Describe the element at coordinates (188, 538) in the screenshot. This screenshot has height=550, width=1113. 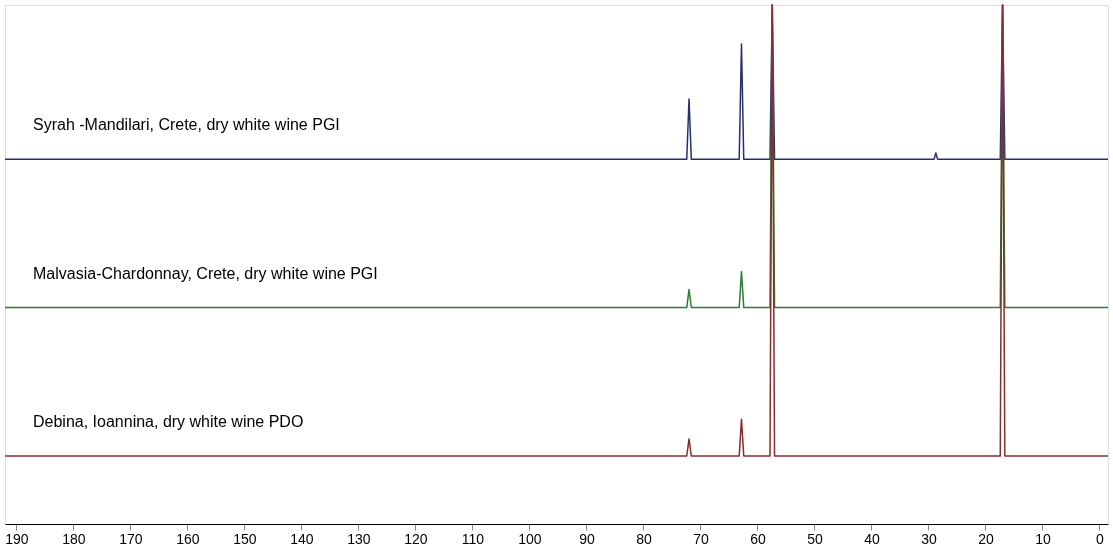
I see `x-tick-label: 160` at that location.